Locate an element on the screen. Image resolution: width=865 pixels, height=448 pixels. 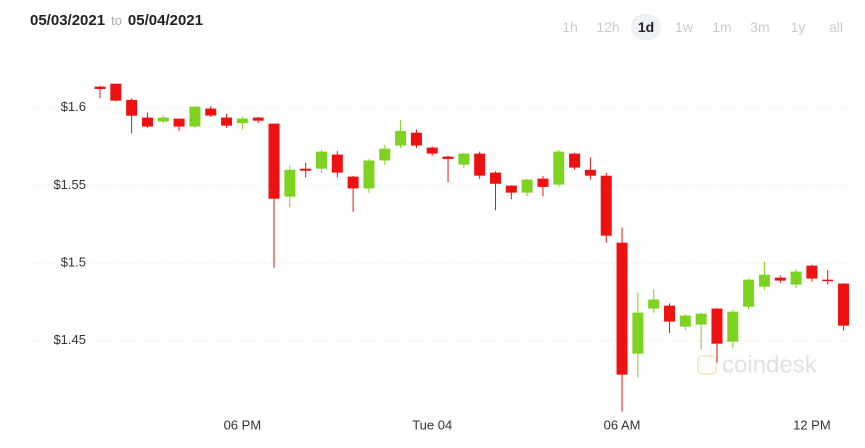
y-tick-label: $1.6 is located at coordinates (73, 106).